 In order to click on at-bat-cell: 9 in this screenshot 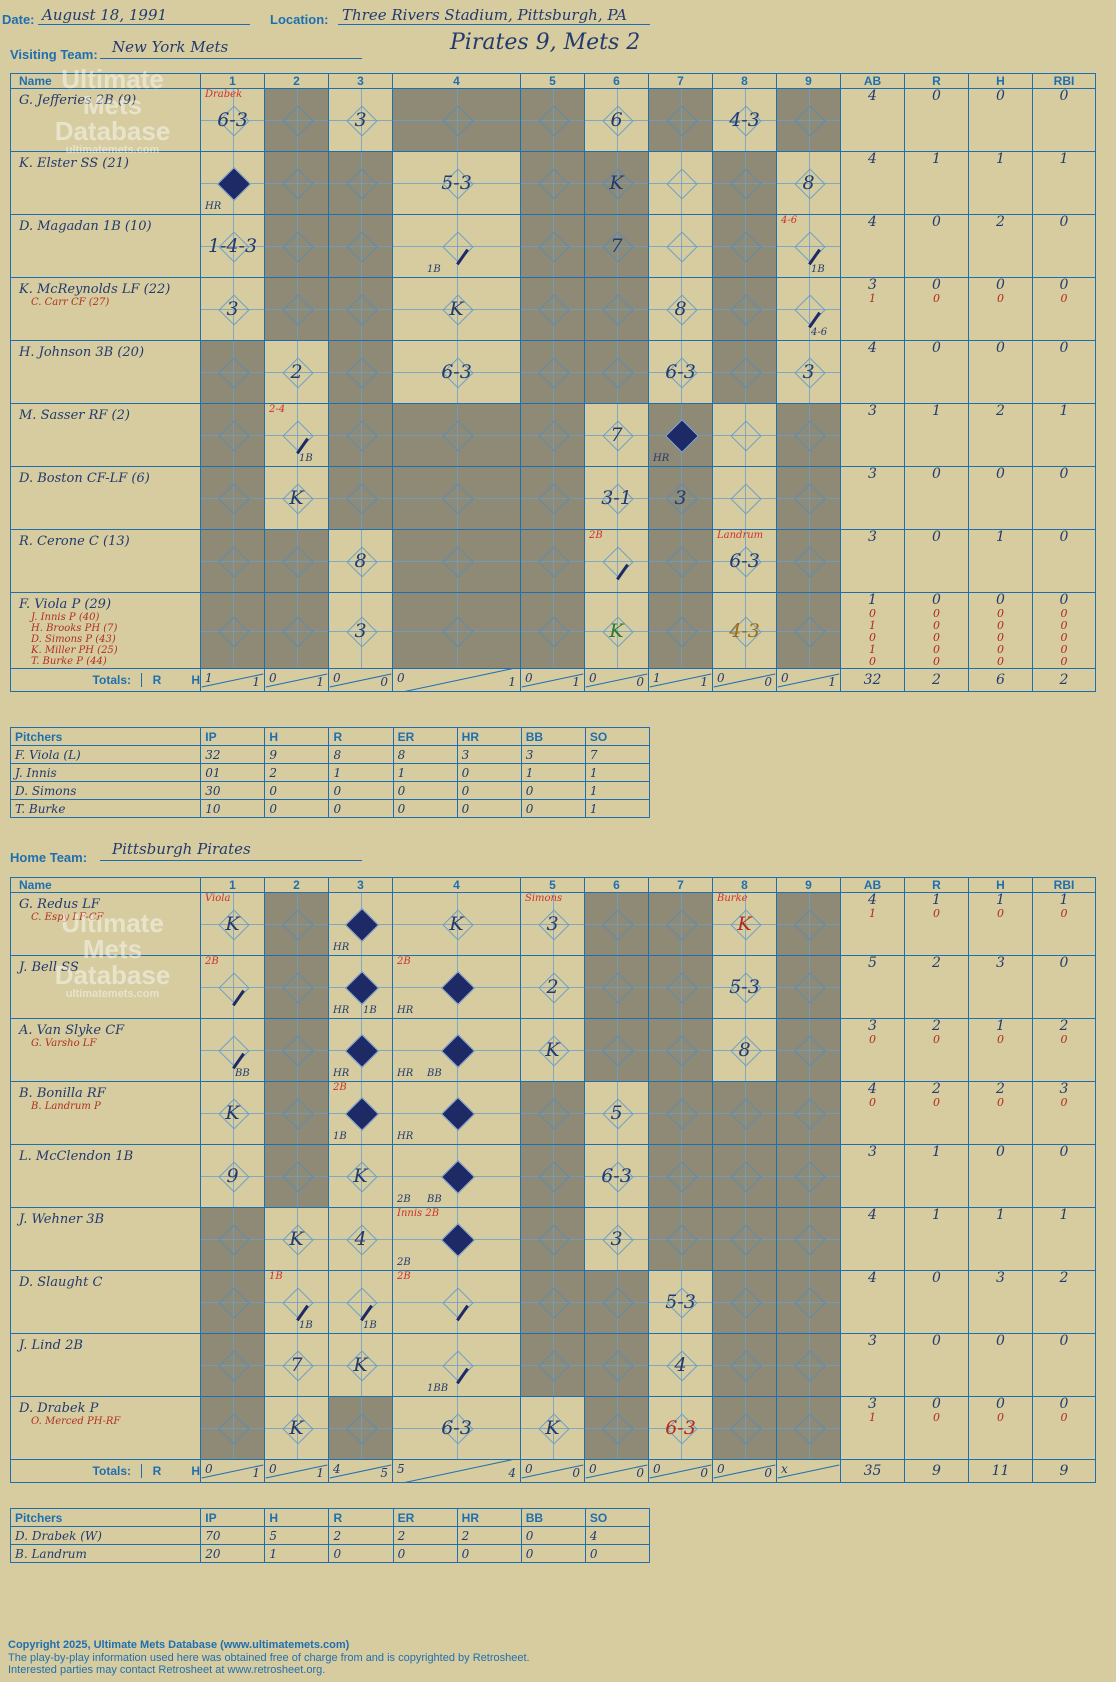, I will do `click(232, 1176)`.